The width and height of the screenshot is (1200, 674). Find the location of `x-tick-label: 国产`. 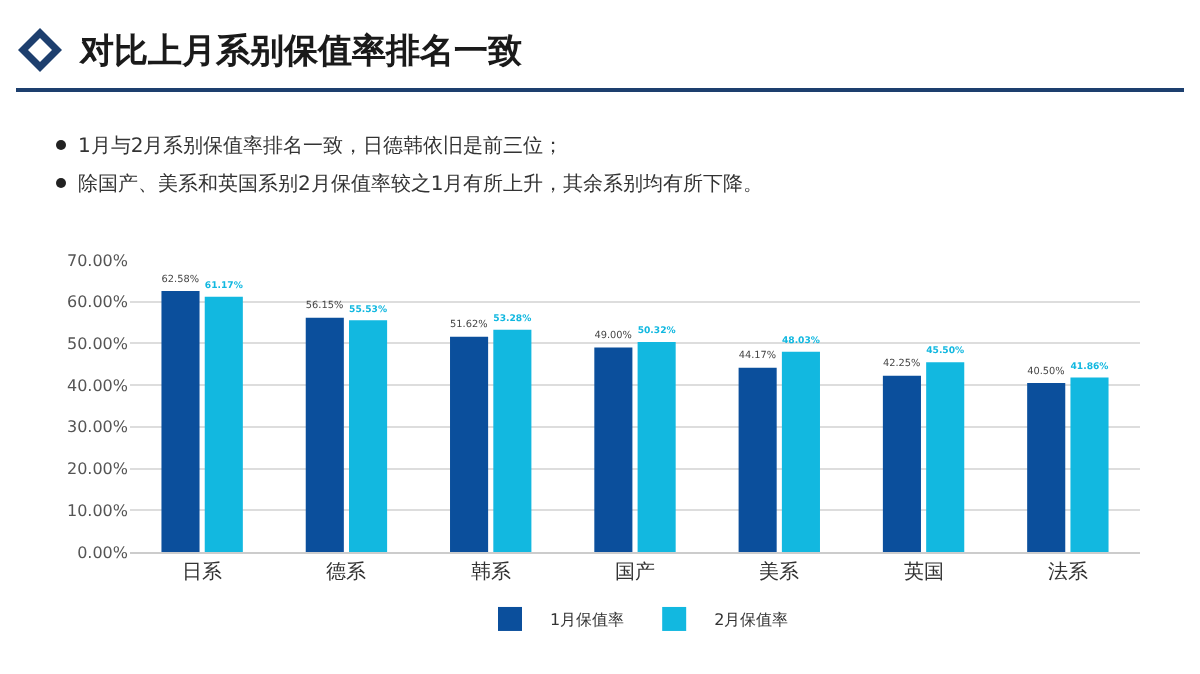

x-tick-label: 国产 is located at coordinates (635, 572).